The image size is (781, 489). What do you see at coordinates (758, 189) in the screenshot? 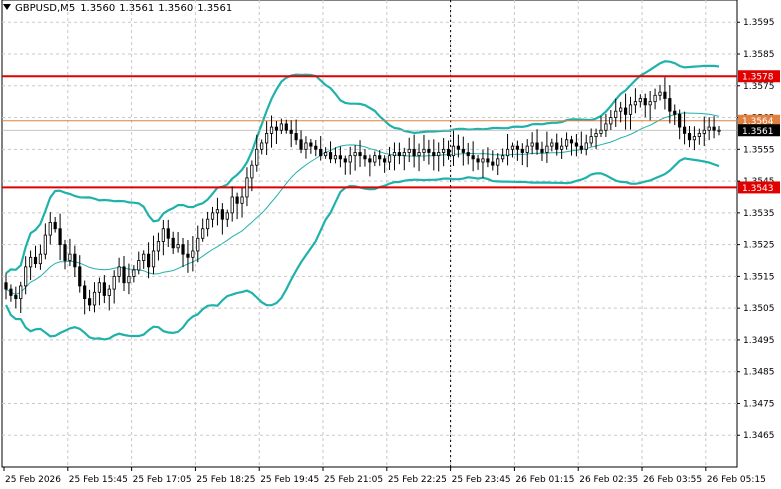
I see `support-level-label: 1.3543` at bounding box center [758, 189].